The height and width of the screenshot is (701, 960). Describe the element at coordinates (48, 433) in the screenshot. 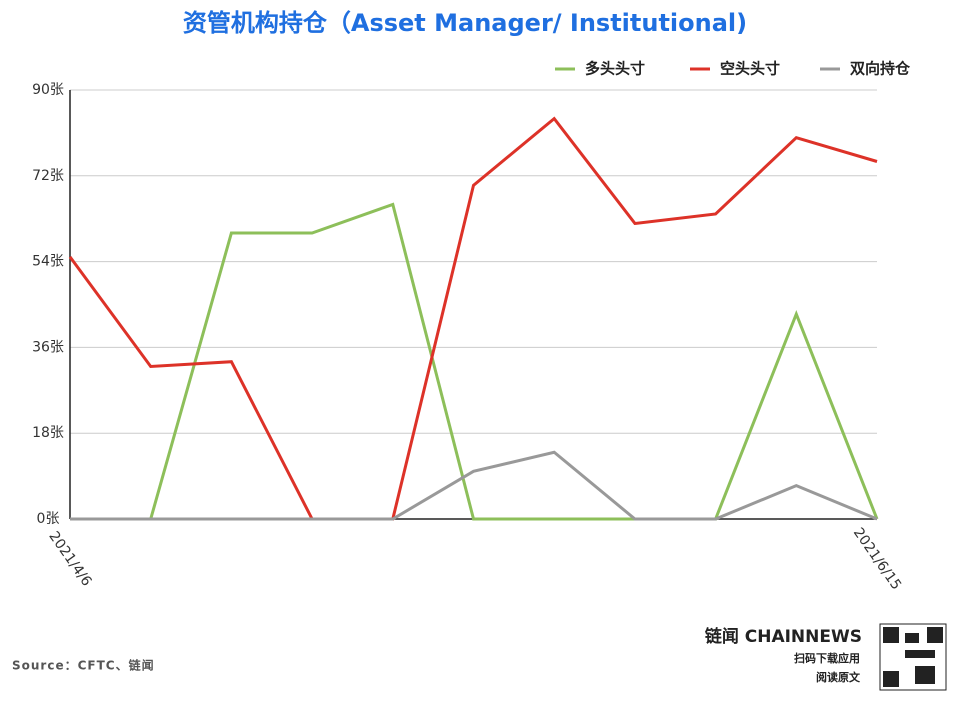

I see `y-tick-label: 18张` at that location.